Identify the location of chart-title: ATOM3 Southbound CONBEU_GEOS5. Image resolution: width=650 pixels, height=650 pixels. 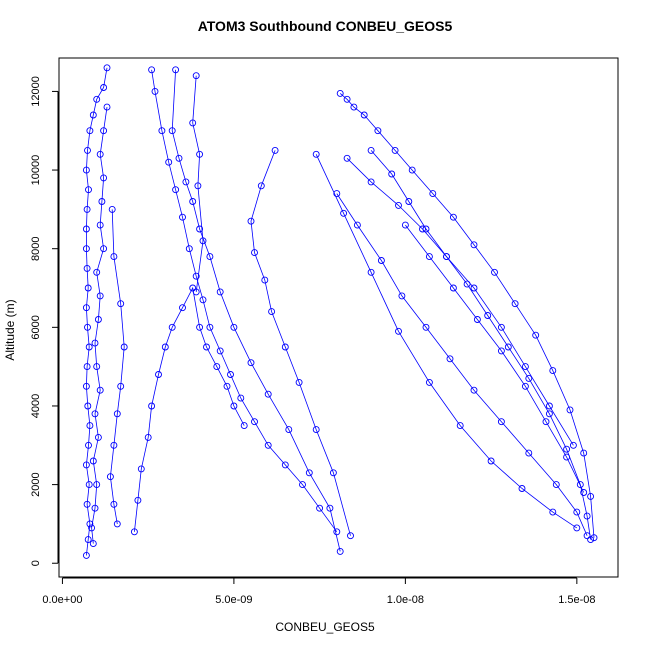
(325, 26).